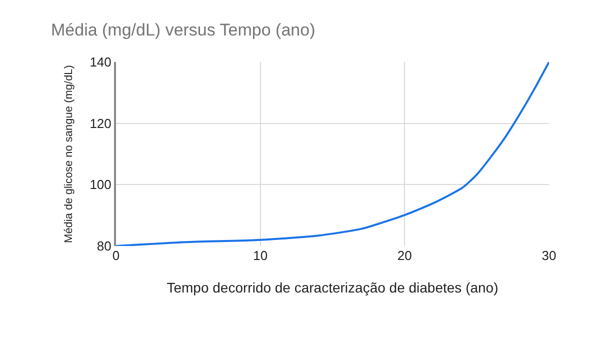 This screenshot has height=337, width=600. What do you see at coordinates (101, 123) in the screenshot?
I see `y-tick-label: 120` at bounding box center [101, 123].